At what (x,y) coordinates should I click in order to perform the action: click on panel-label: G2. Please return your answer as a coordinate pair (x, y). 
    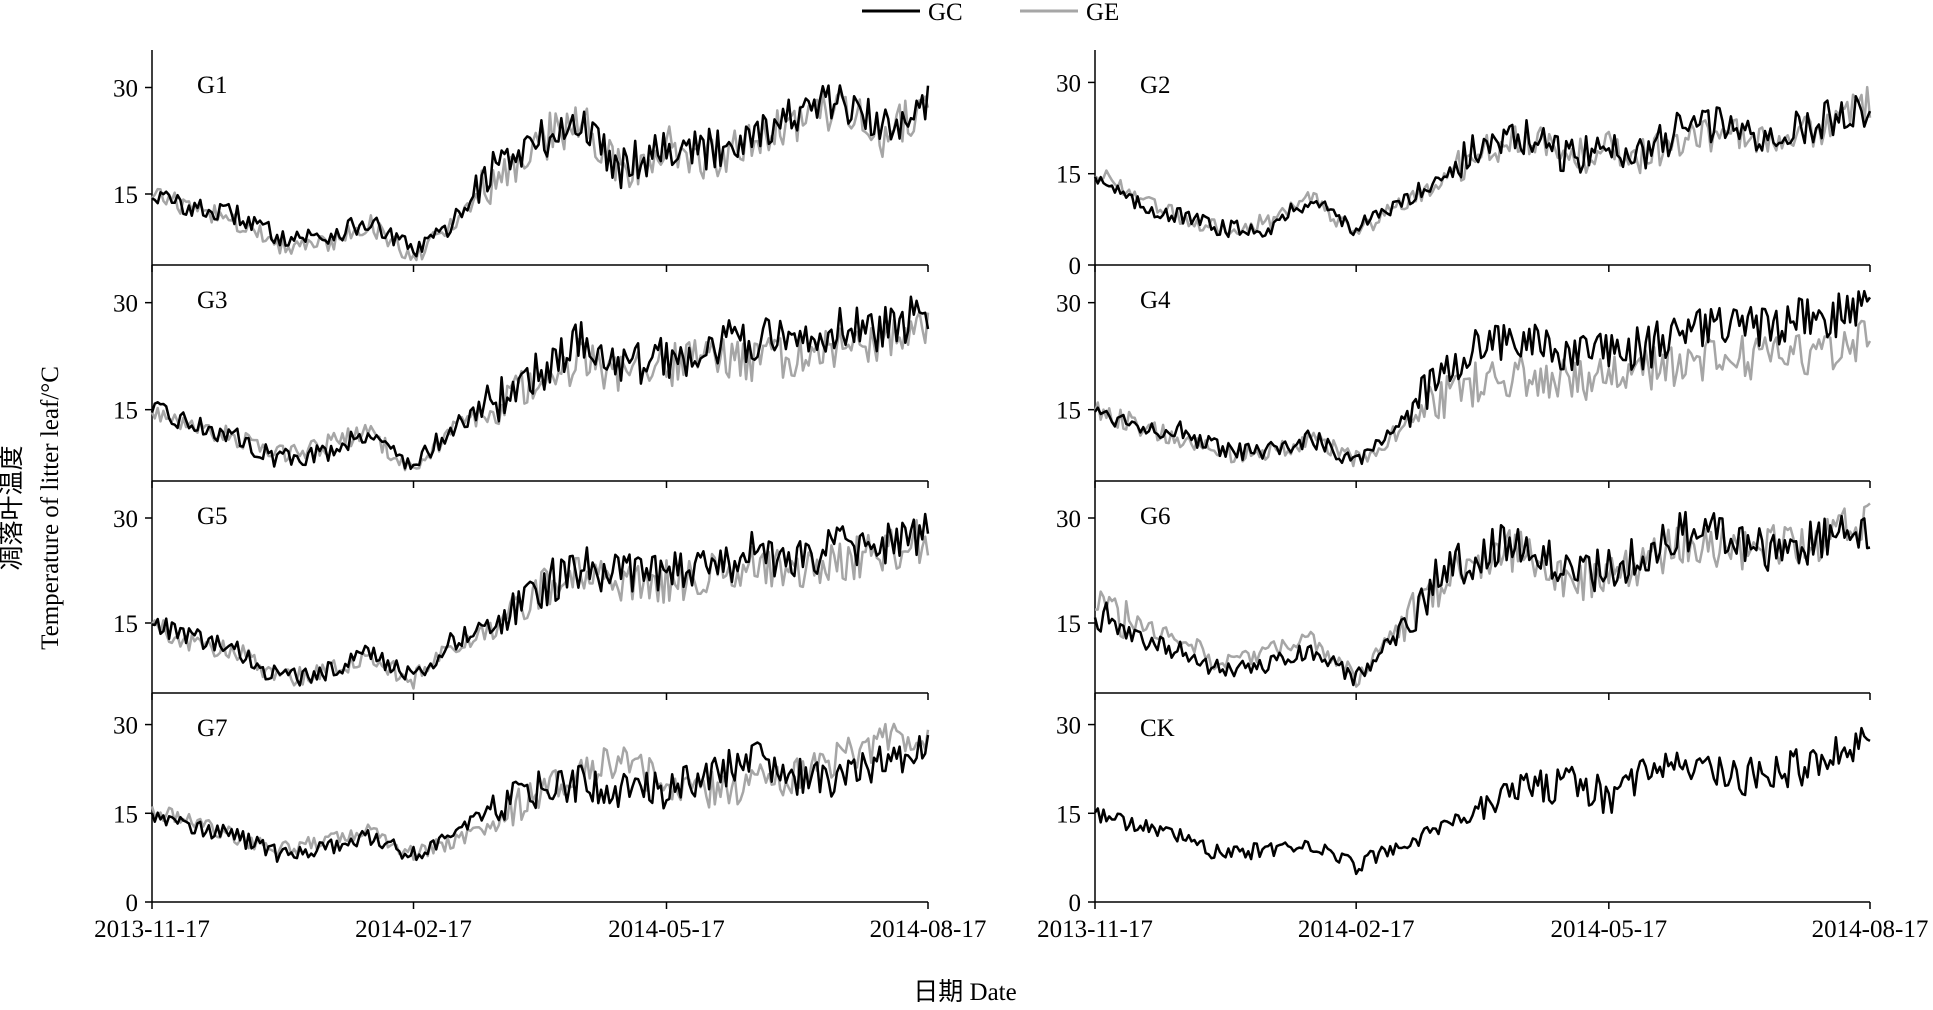
    Looking at the image, I should click on (1155, 85).